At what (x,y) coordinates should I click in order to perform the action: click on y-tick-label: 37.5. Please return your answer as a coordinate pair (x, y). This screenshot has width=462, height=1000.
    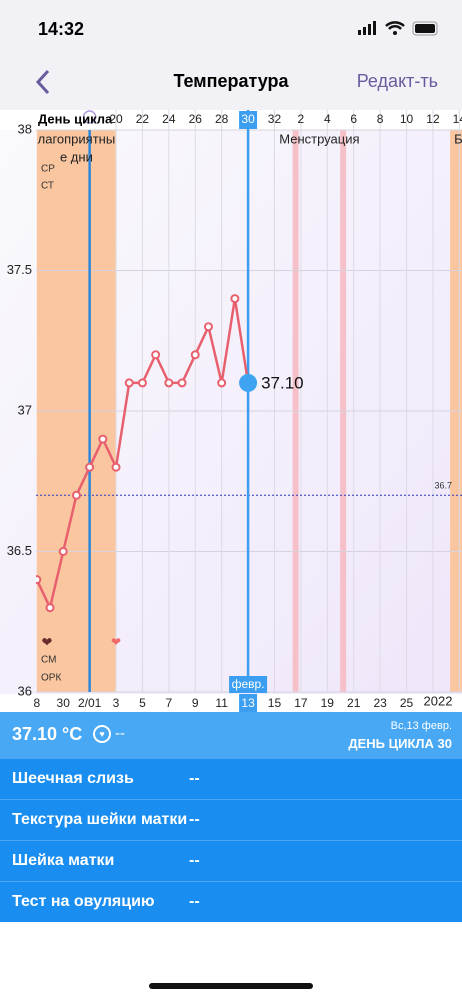
    Looking at the image, I should click on (19, 269).